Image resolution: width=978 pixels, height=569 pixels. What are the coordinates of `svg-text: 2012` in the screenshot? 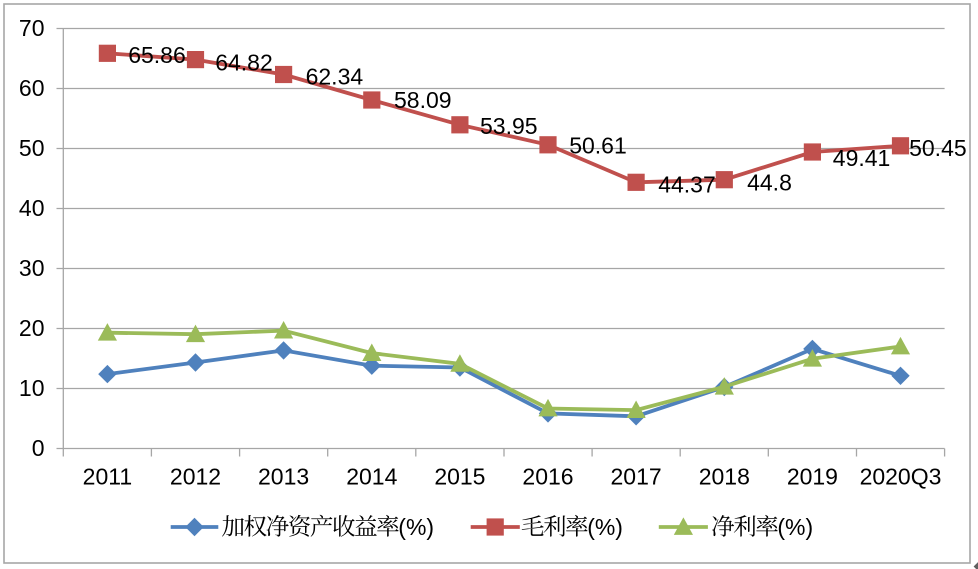 It's located at (195, 477).